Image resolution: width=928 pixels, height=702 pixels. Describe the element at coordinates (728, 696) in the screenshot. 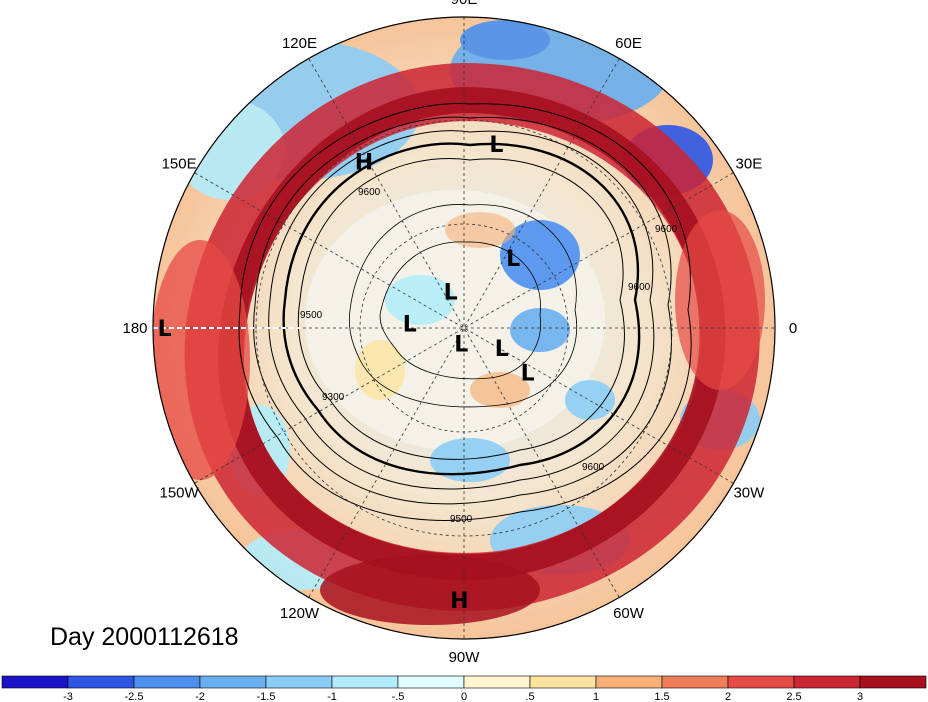

I see `colorbar-tick-label: 2` at that location.